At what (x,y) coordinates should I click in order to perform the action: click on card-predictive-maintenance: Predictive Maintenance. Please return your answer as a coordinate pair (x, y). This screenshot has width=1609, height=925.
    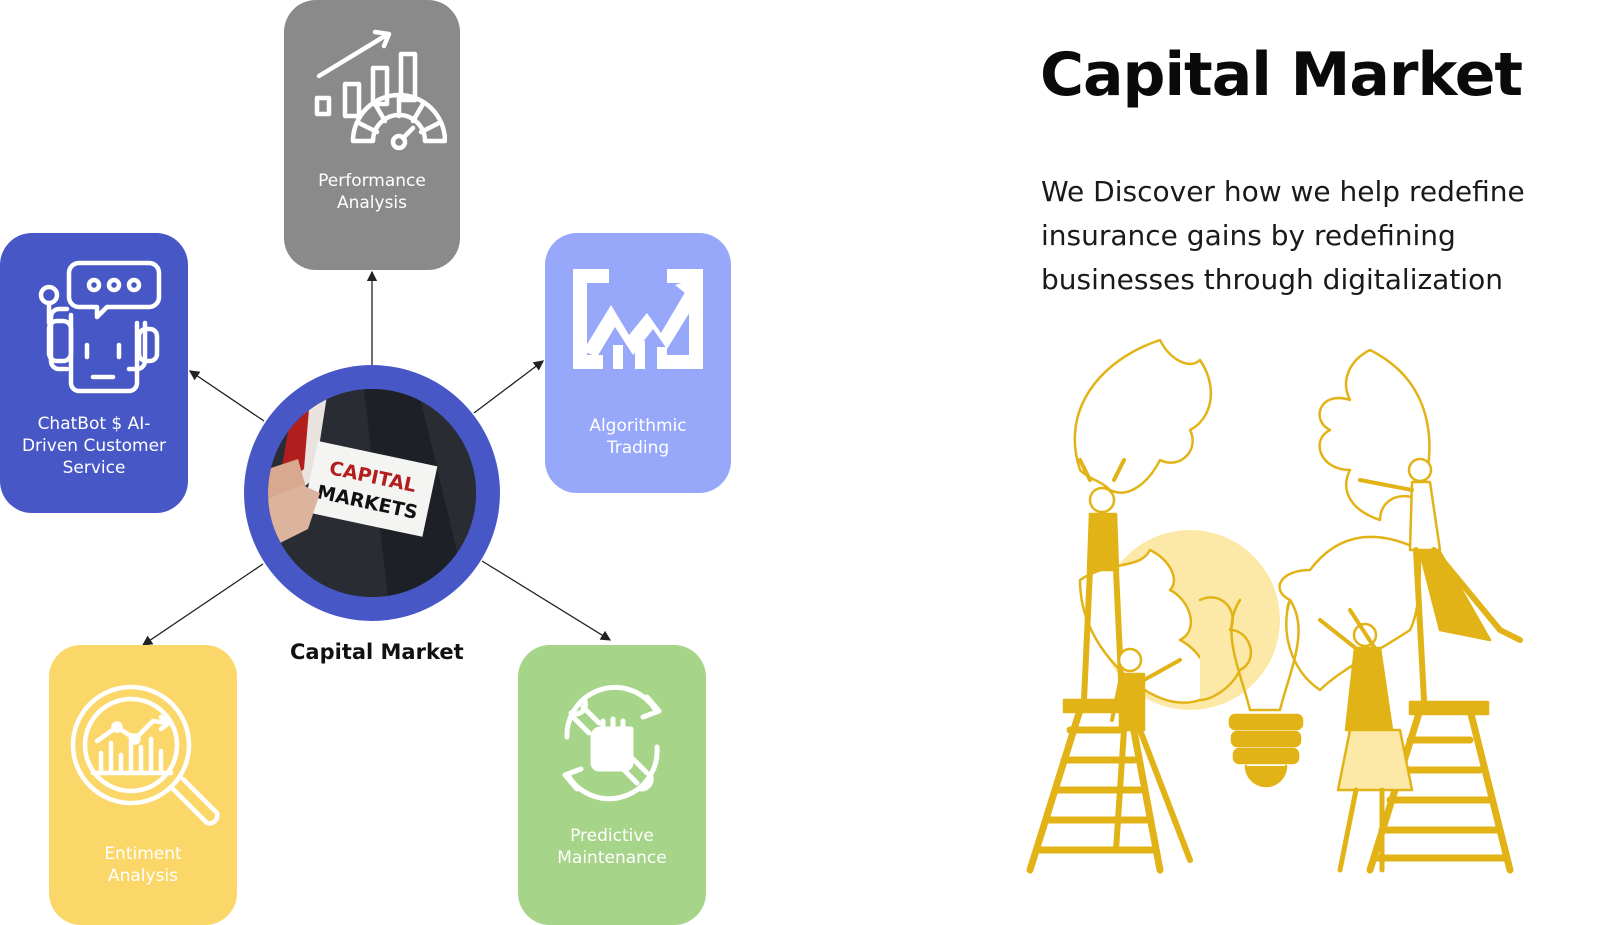
    Looking at the image, I should click on (612, 785).